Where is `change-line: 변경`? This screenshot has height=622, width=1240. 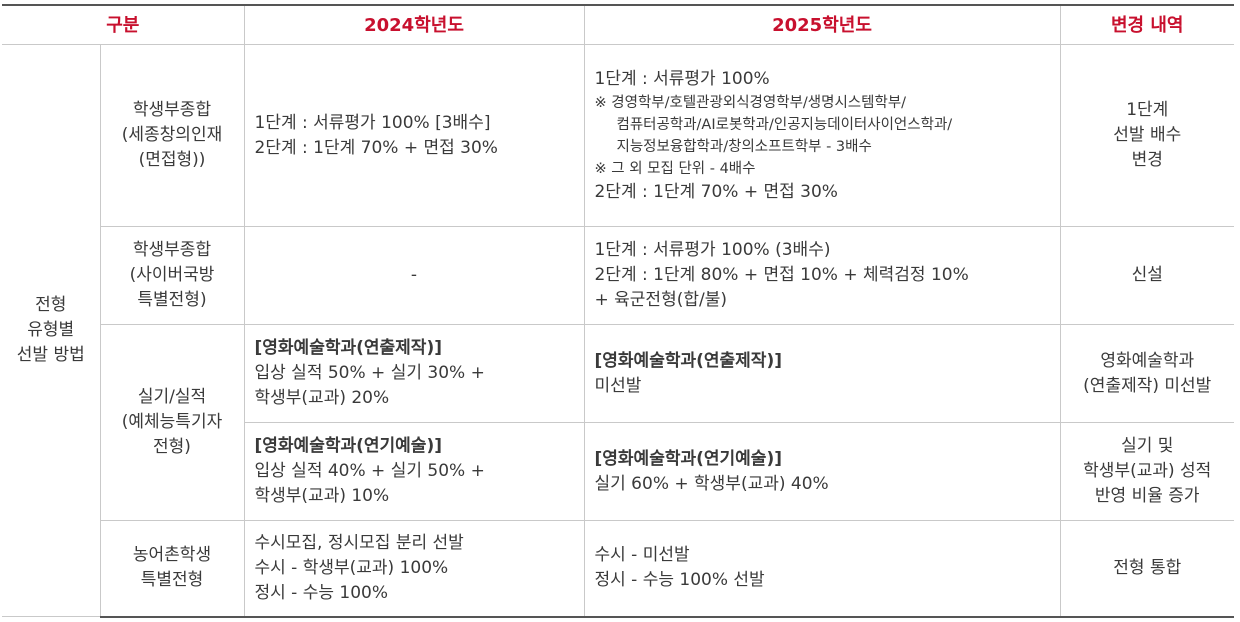
change-line: 변경 is located at coordinates (1147, 160).